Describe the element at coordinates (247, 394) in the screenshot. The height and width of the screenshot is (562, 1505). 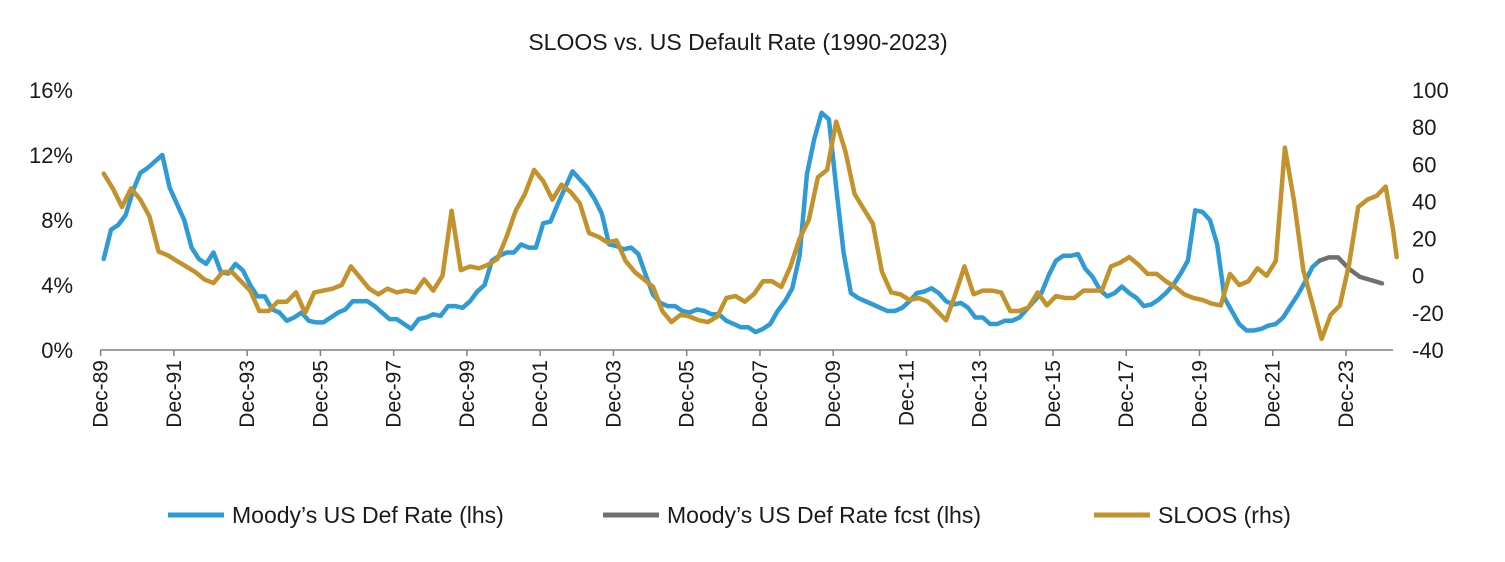
I see `x-tick-label: Dec-93` at that location.